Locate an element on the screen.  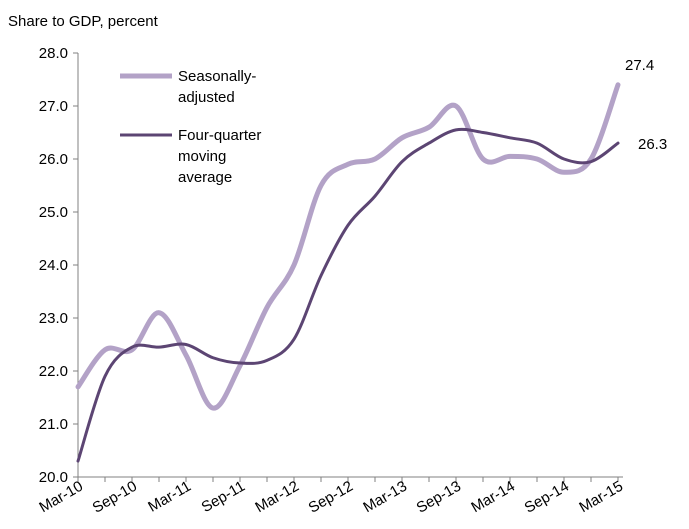
end-value-label: 27.4 is located at coordinates (639, 65).